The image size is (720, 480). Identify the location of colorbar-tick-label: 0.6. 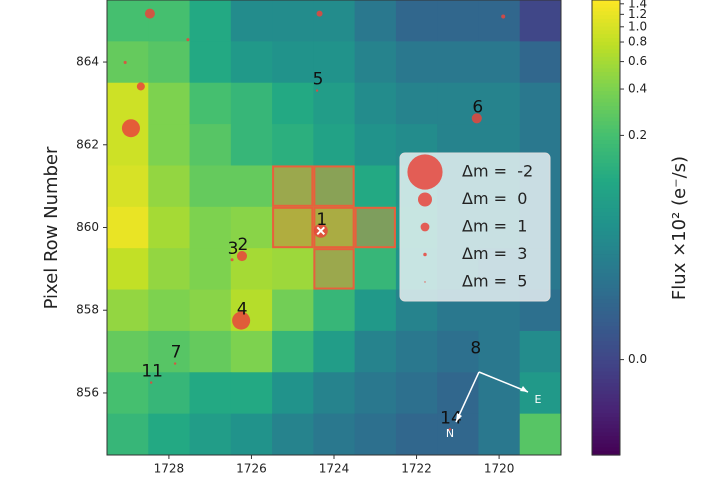
(637, 61).